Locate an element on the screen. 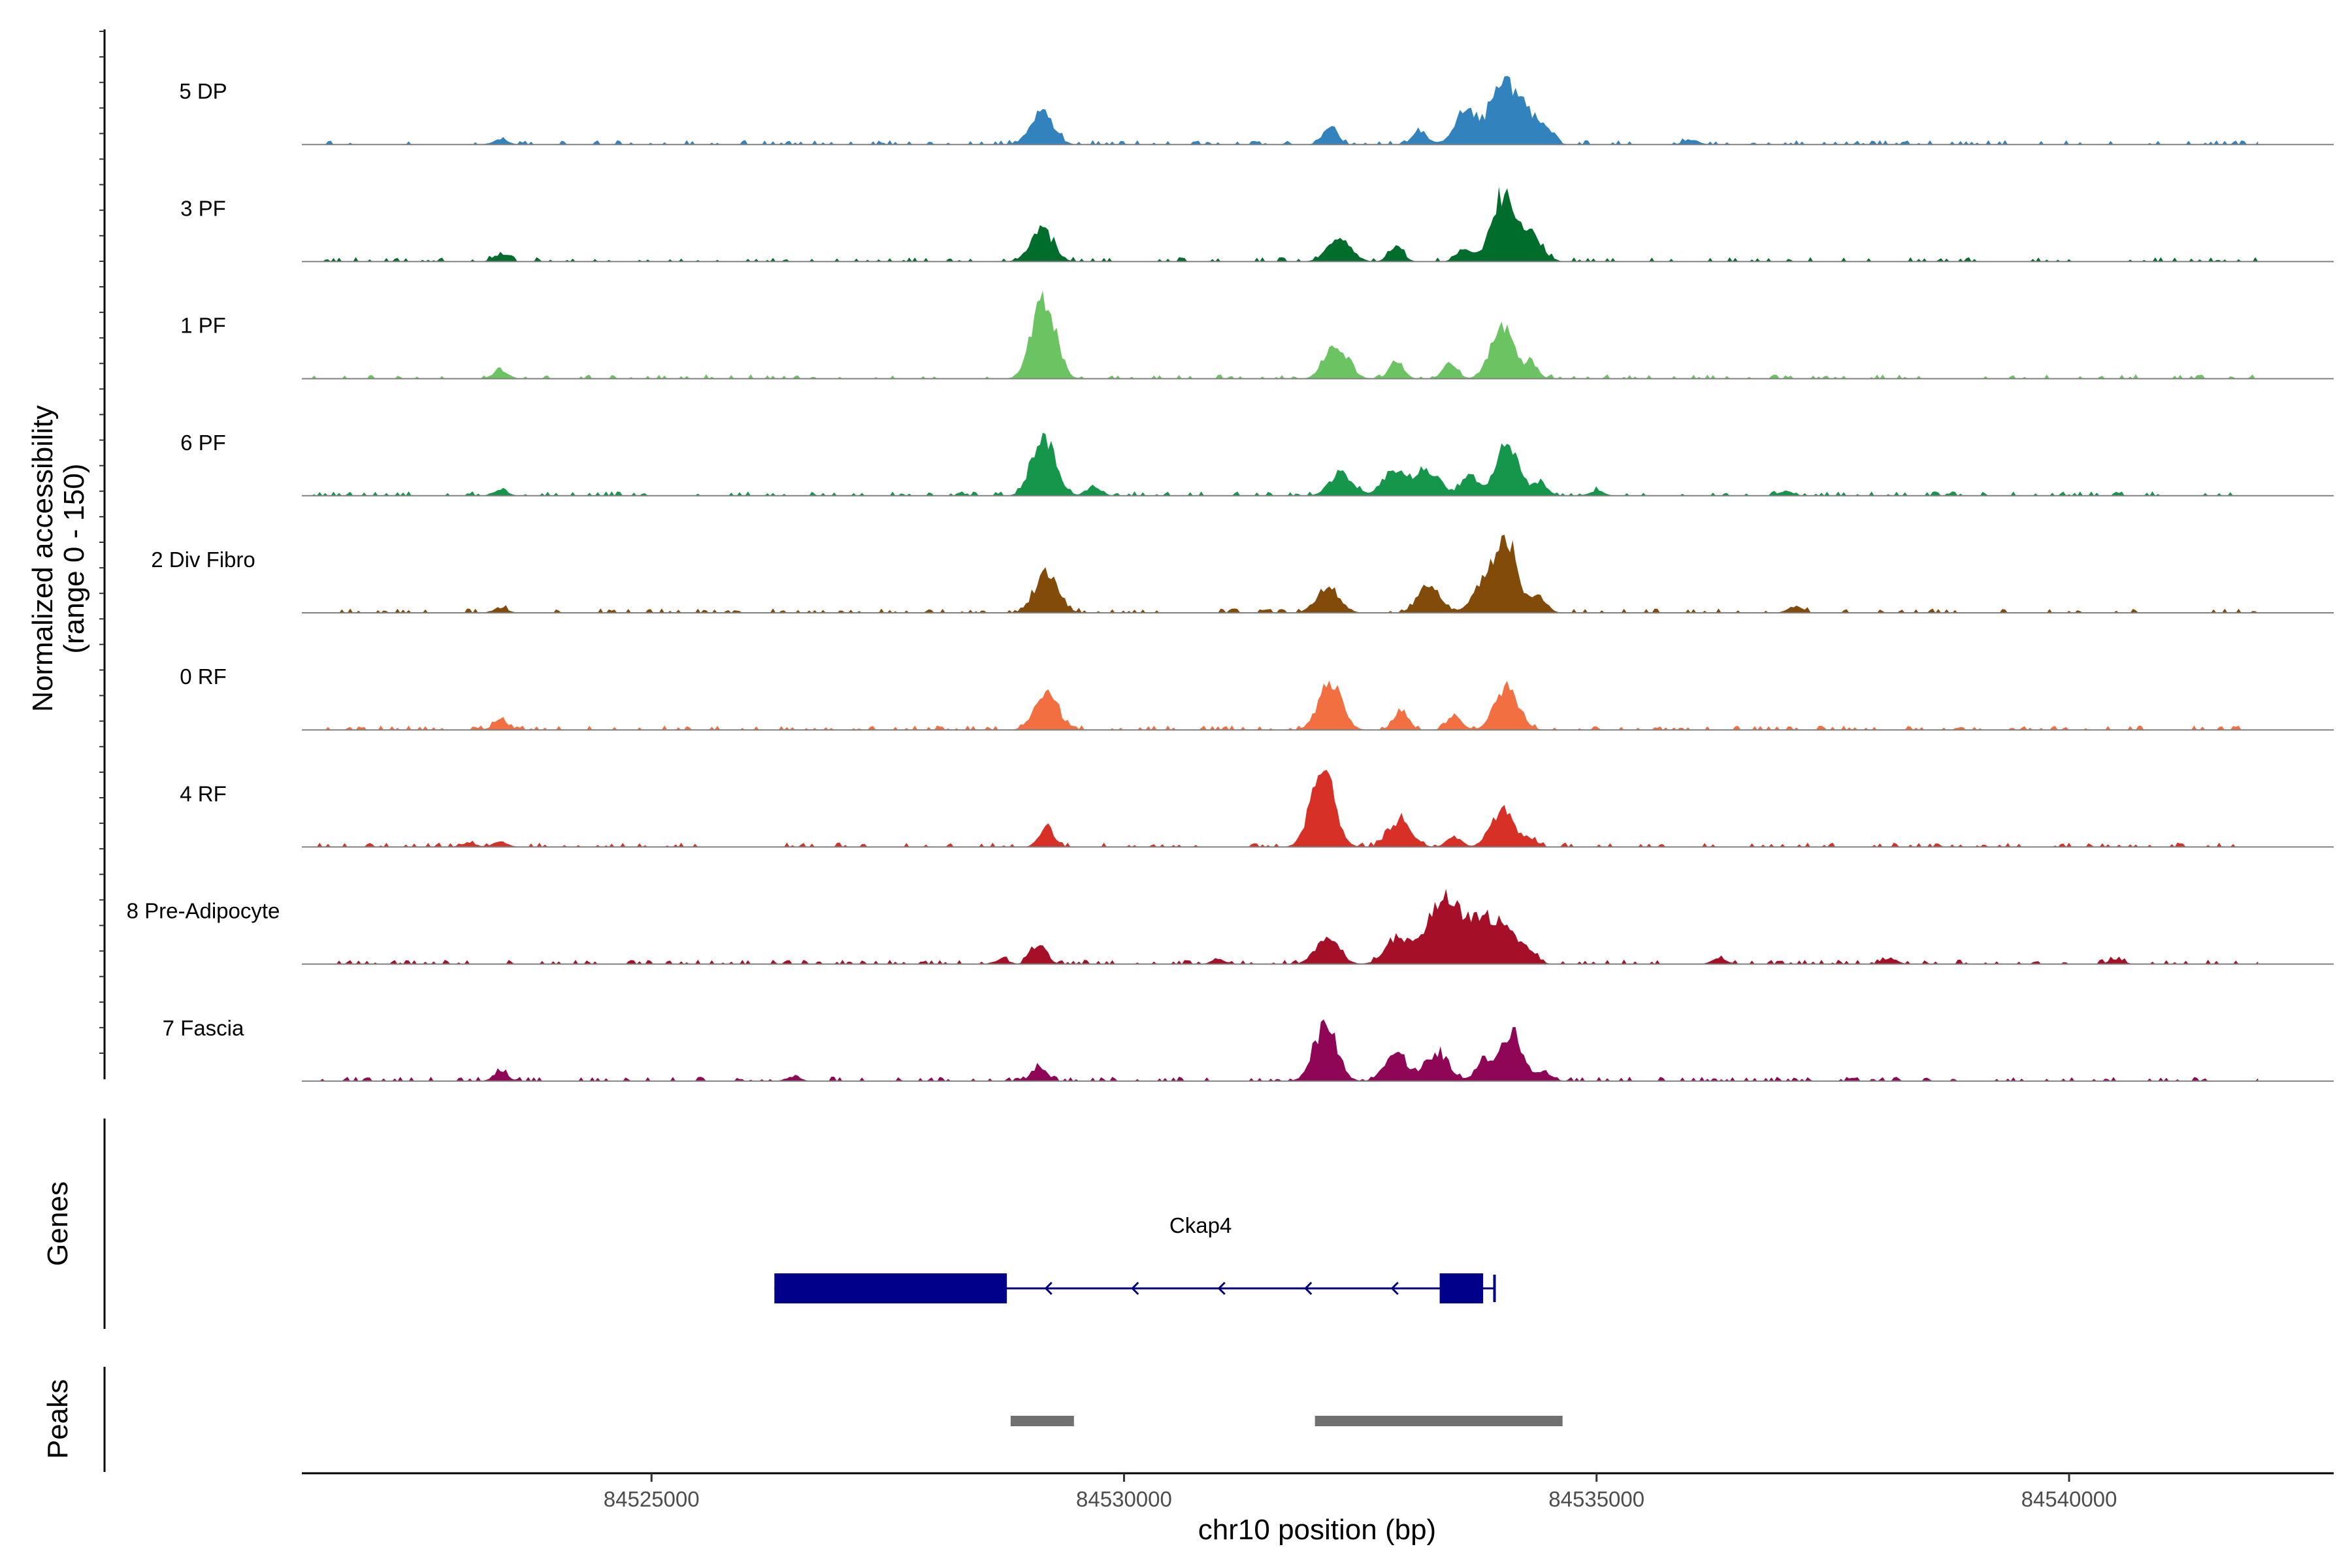 This screenshot has height=1568, width=2352. x-axis-title: chr10 position (bp) is located at coordinates (1317, 1530).